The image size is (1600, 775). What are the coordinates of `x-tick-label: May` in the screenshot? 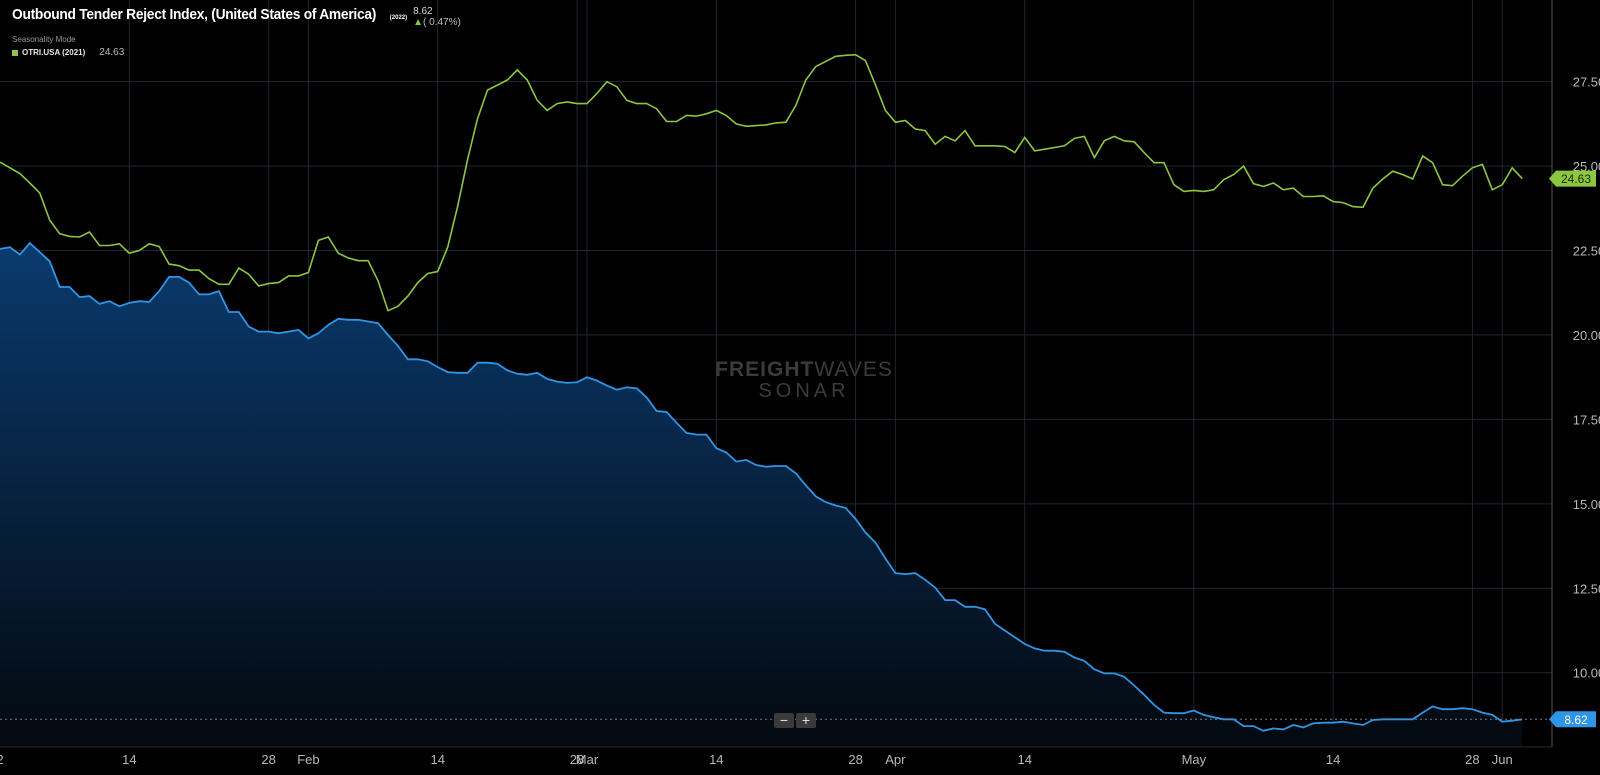 It's located at (1194, 759).